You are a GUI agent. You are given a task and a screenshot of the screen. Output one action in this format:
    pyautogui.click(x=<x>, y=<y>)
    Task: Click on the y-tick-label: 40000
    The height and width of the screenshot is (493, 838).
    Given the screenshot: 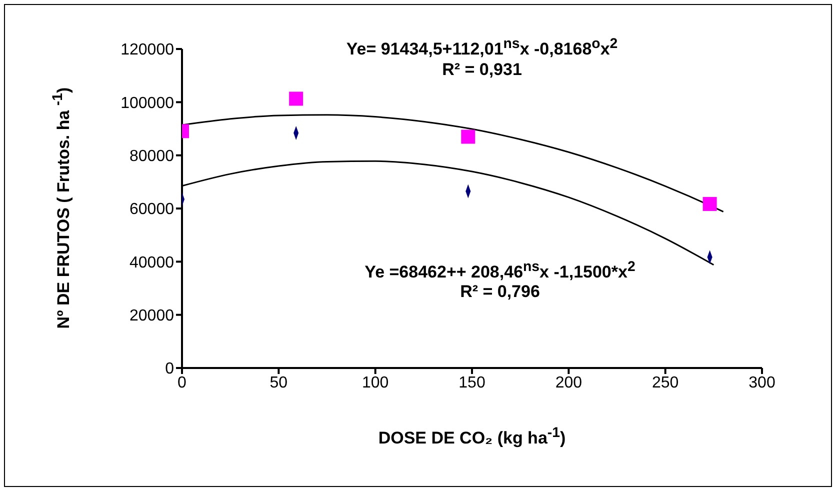 What is the action you would take?
    pyautogui.click(x=152, y=263)
    